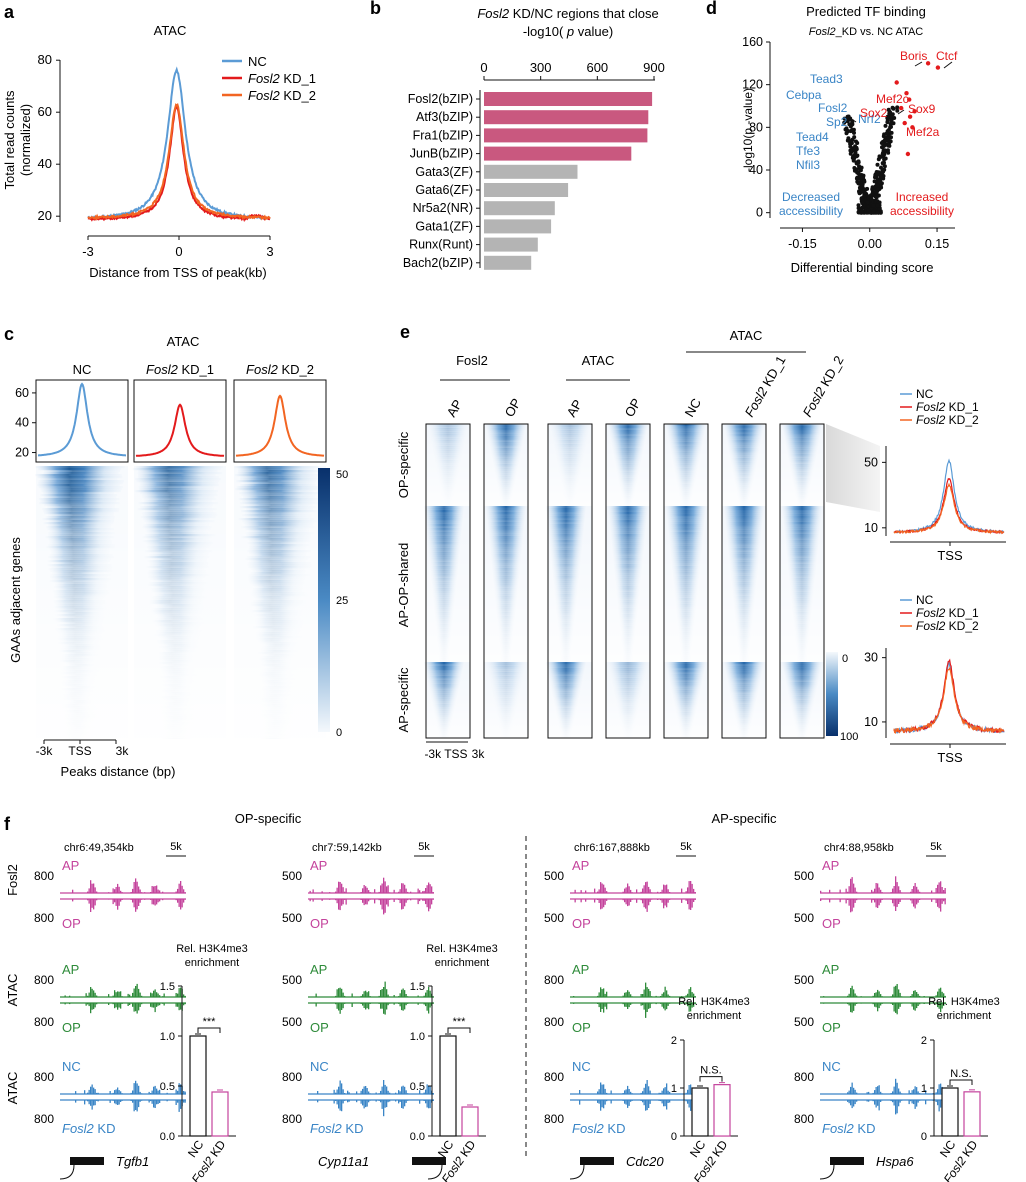 The image size is (1026, 1182). What do you see at coordinates (686, 847) in the screenshot?
I see `scale-label: 5k` at bounding box center [686, 847].